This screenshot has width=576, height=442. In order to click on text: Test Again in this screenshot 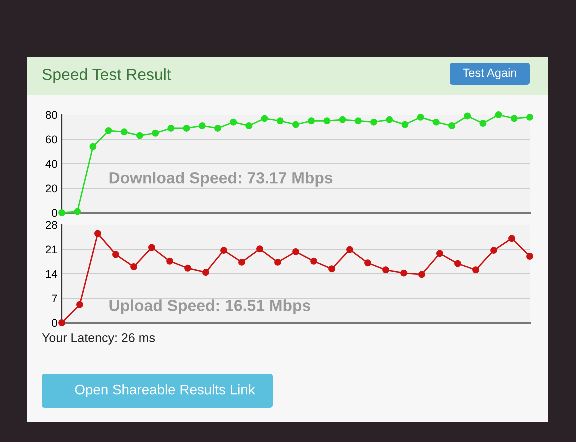, I will do `click(489, 74)`.